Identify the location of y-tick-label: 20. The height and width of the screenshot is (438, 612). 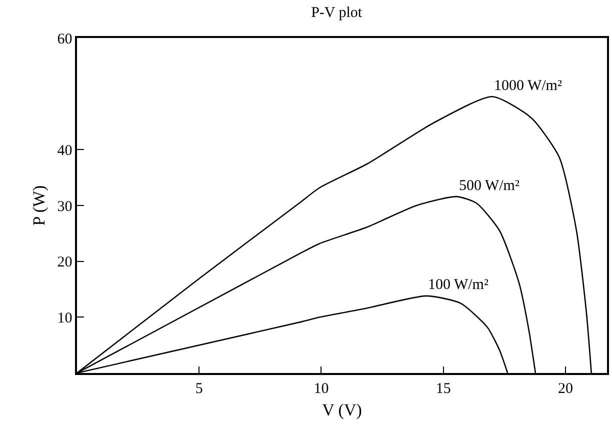
(64, 262).